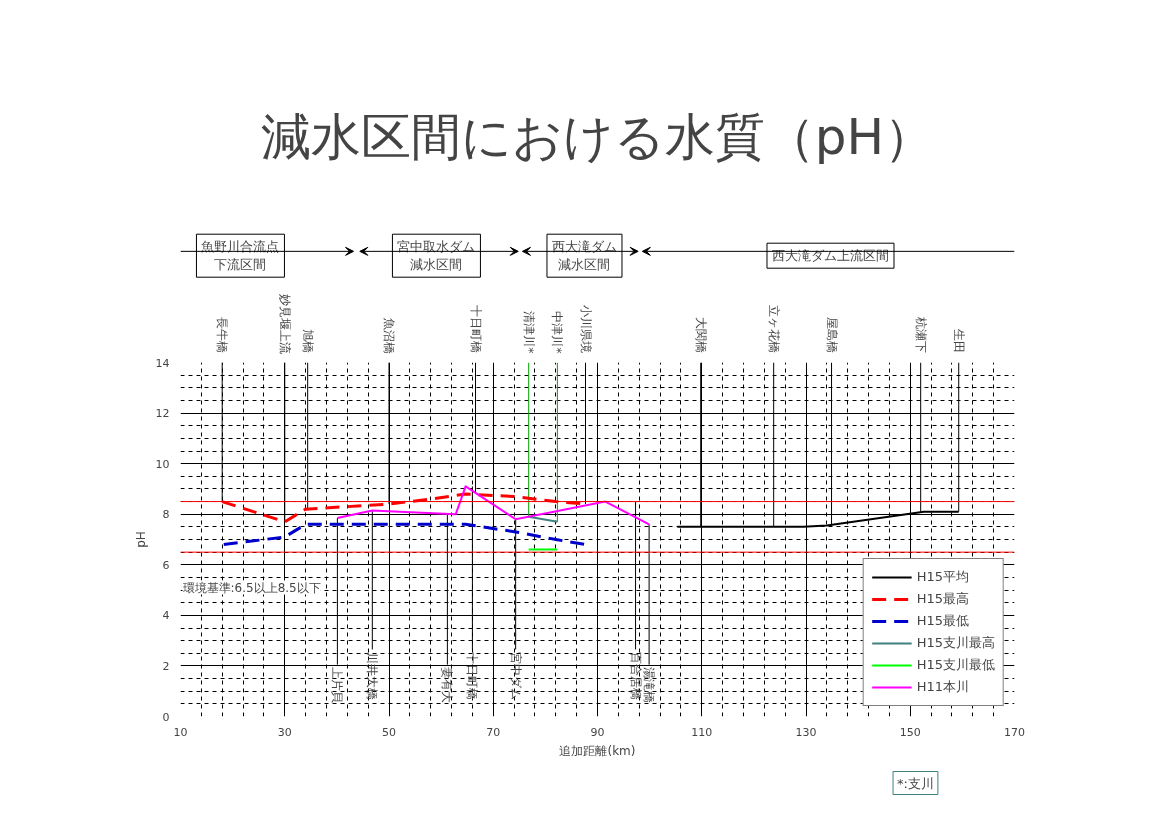  Describe the element at coordinates (493, 732) in the screenshot. I see `x-tick-label: 70` at that location.